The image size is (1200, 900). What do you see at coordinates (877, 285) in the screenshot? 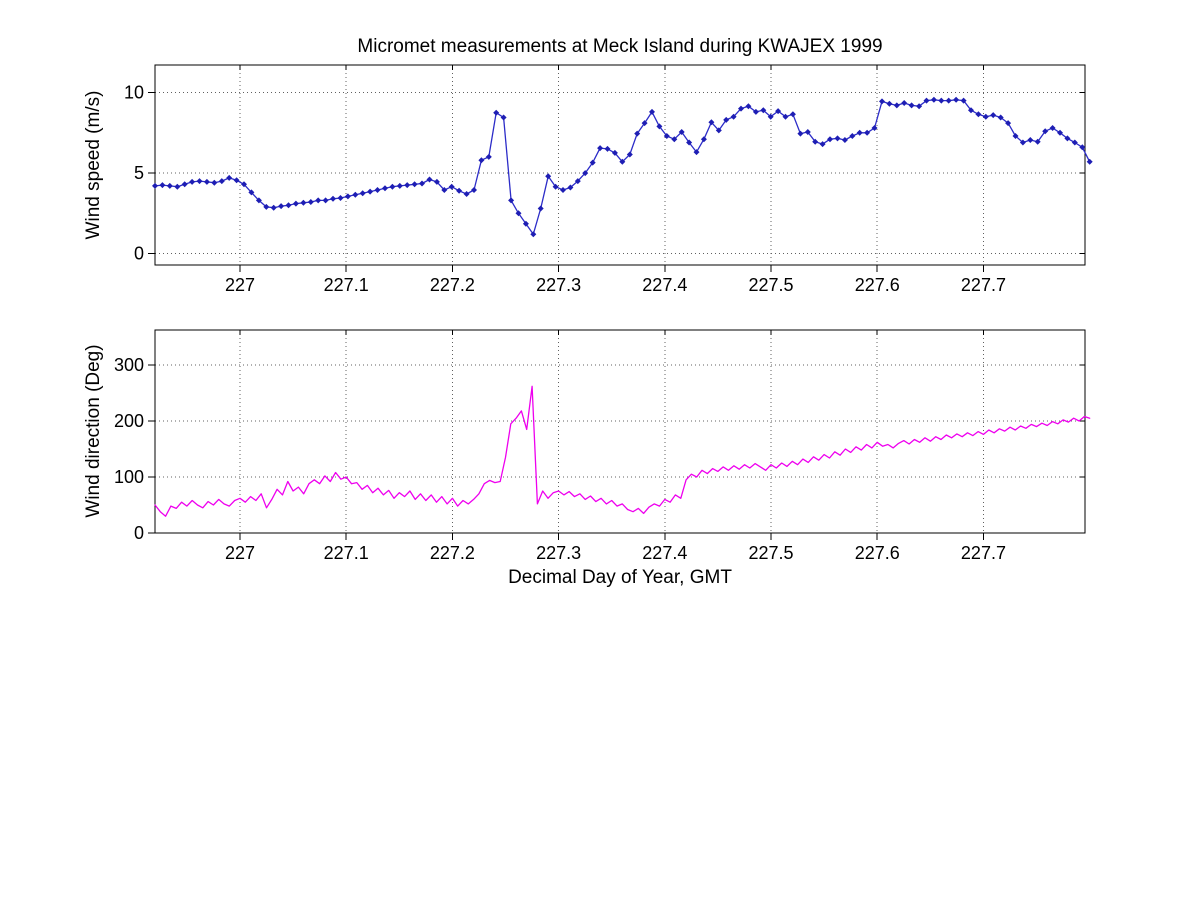
I see `x-tick-label: 227.6` at bounding box center [877, 285].